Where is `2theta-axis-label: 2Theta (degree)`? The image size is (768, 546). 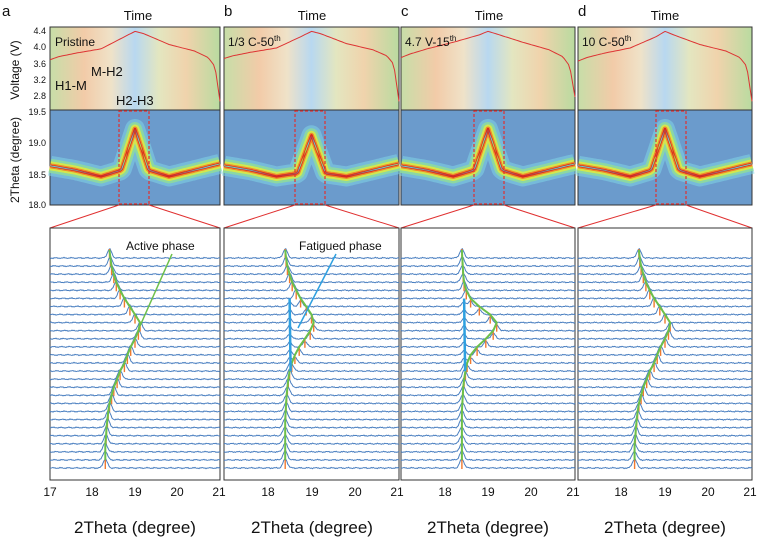 2theta-axis-label: 2Theta (degree) is located at coordinates (15, 160).